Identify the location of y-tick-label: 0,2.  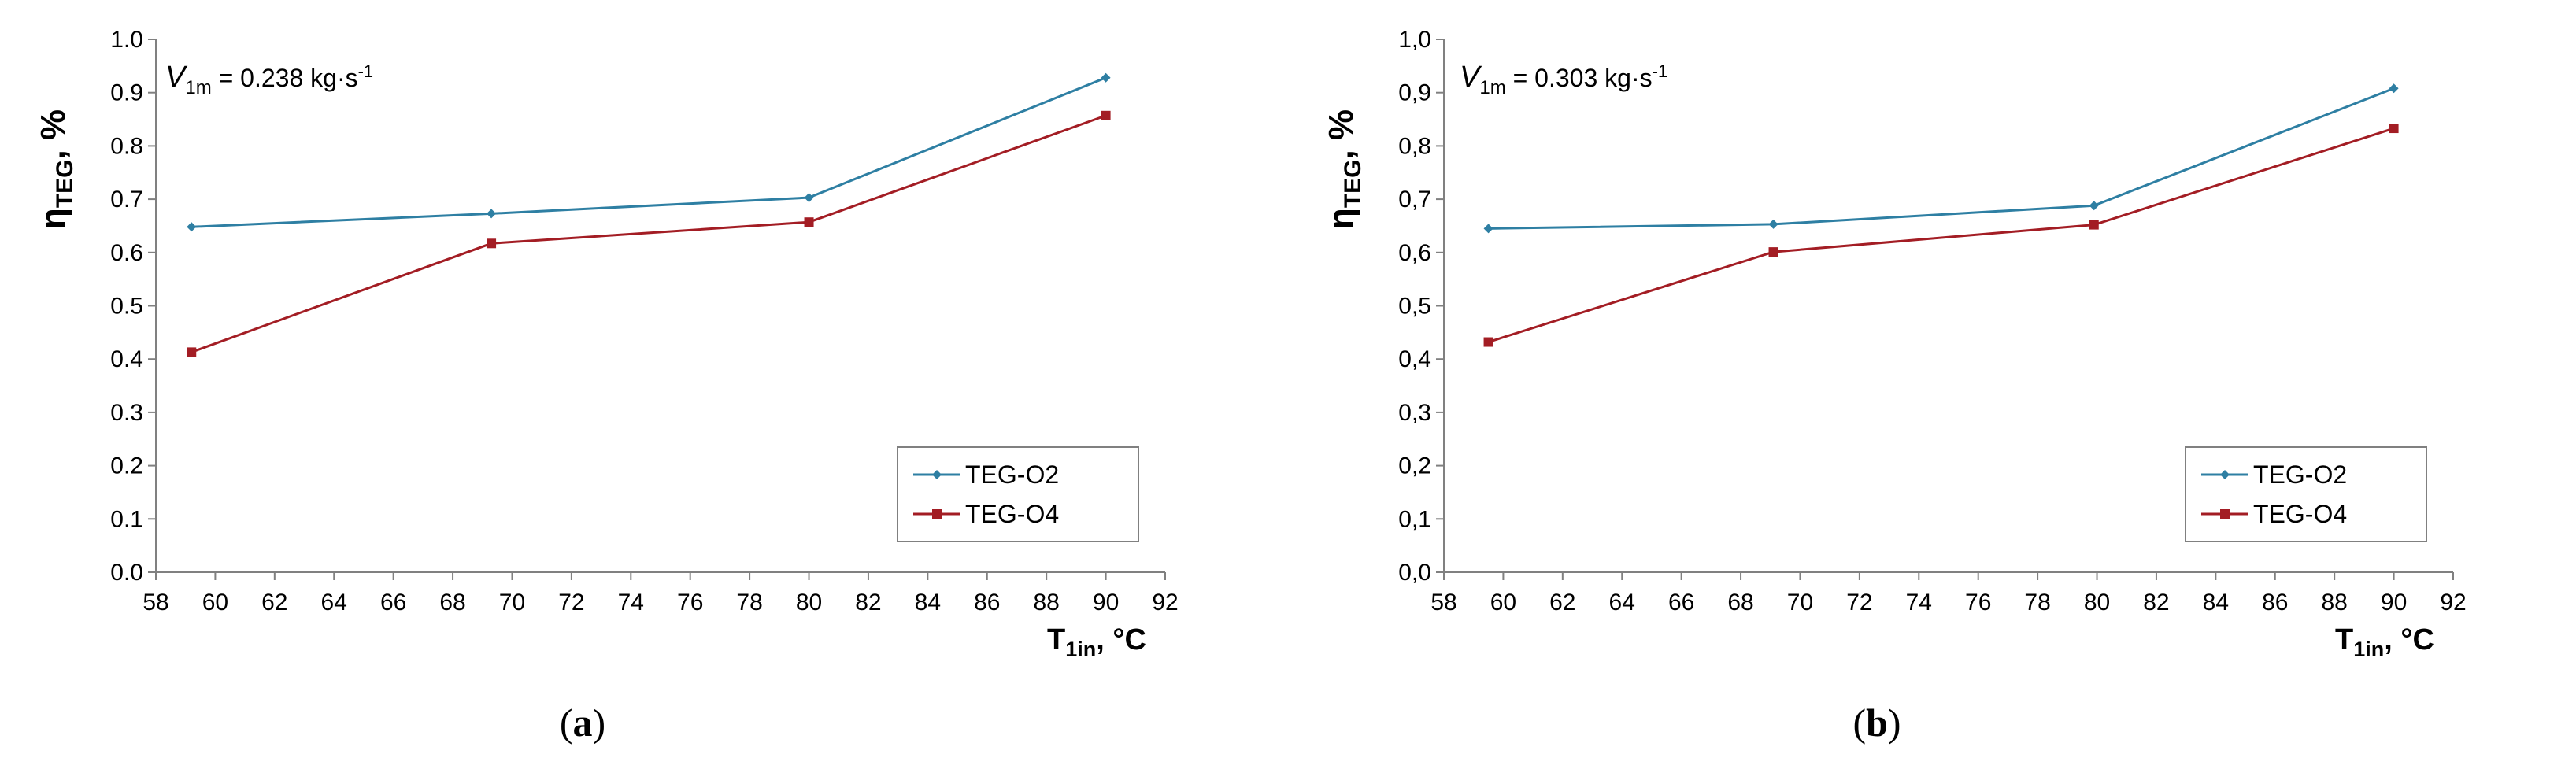
(1414, 466).